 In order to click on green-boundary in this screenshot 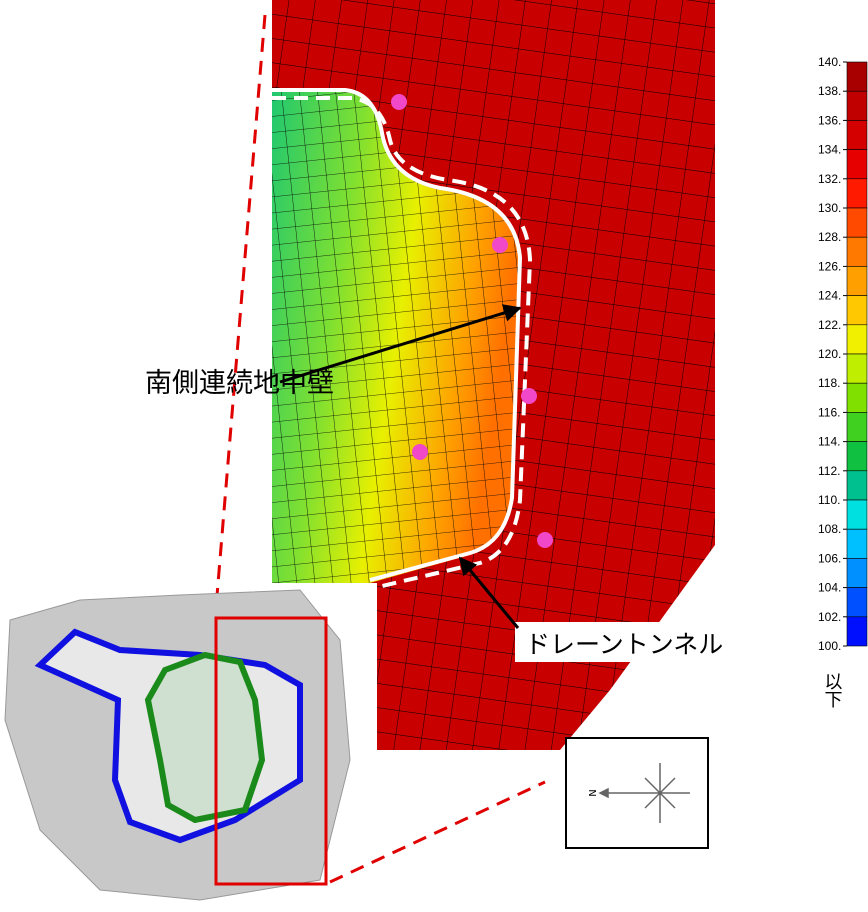, I will do `click(205, 737)`.